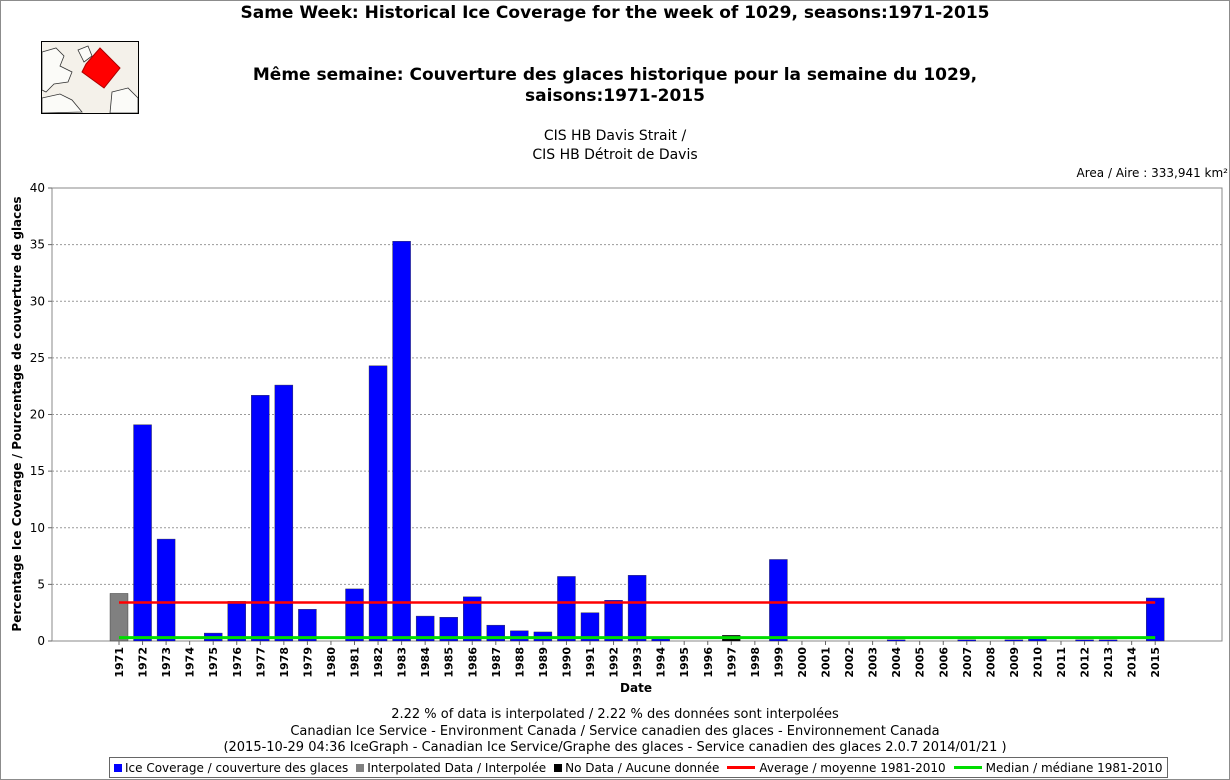  What do you see at coordinates (1108, 662) in the screenshot?
I see `x-tick-label: 2013` at bounding box center [1108, 662].